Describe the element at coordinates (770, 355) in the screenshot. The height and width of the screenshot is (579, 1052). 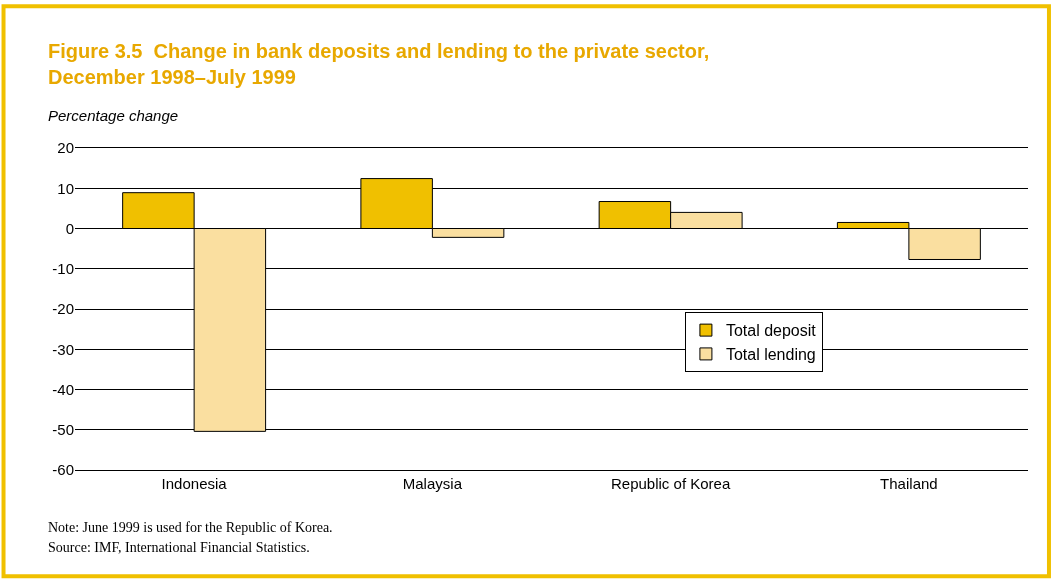
I see `legend-label: Total lending` at that location.